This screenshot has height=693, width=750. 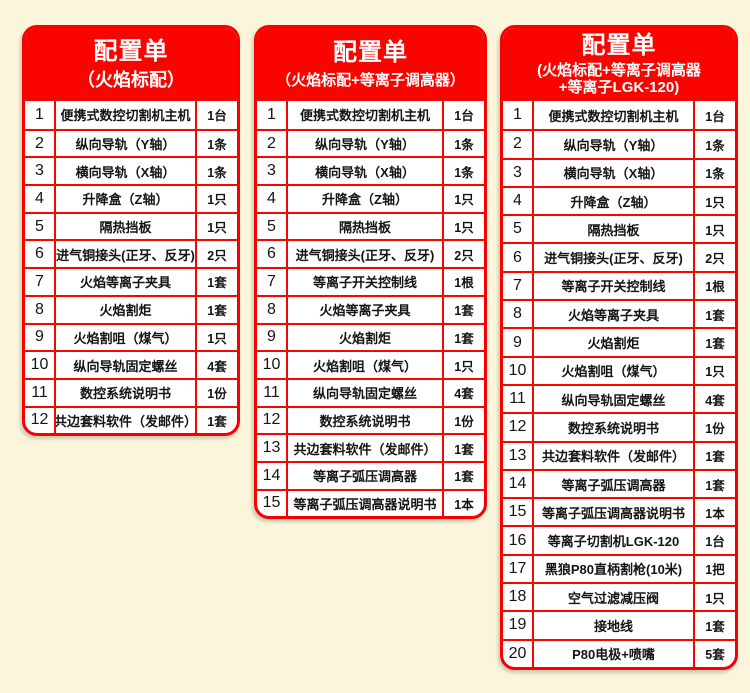 What do you see at coordinates (366, 392) in the screenshot?
I see `item-name: 纵向导轨固定螺丝` at bounding box center [366, 392].